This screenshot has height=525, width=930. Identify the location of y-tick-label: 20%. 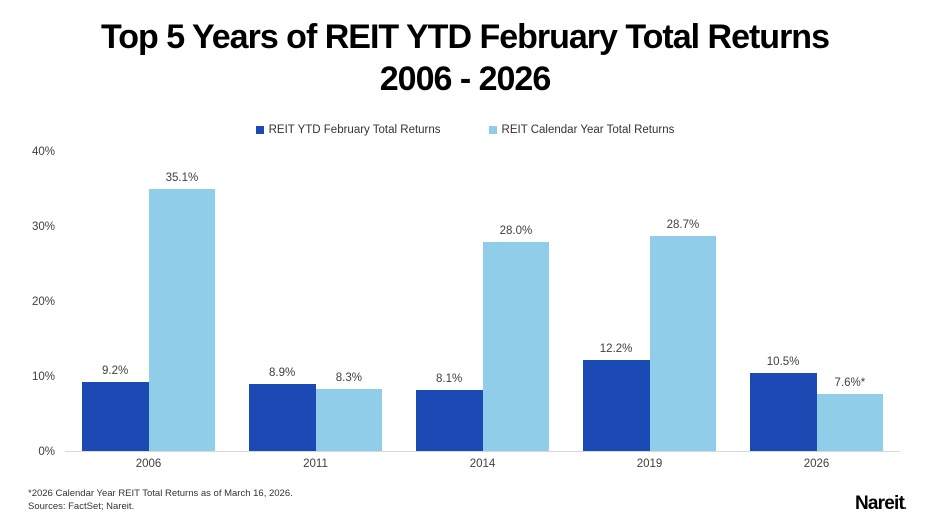
(43, 302).